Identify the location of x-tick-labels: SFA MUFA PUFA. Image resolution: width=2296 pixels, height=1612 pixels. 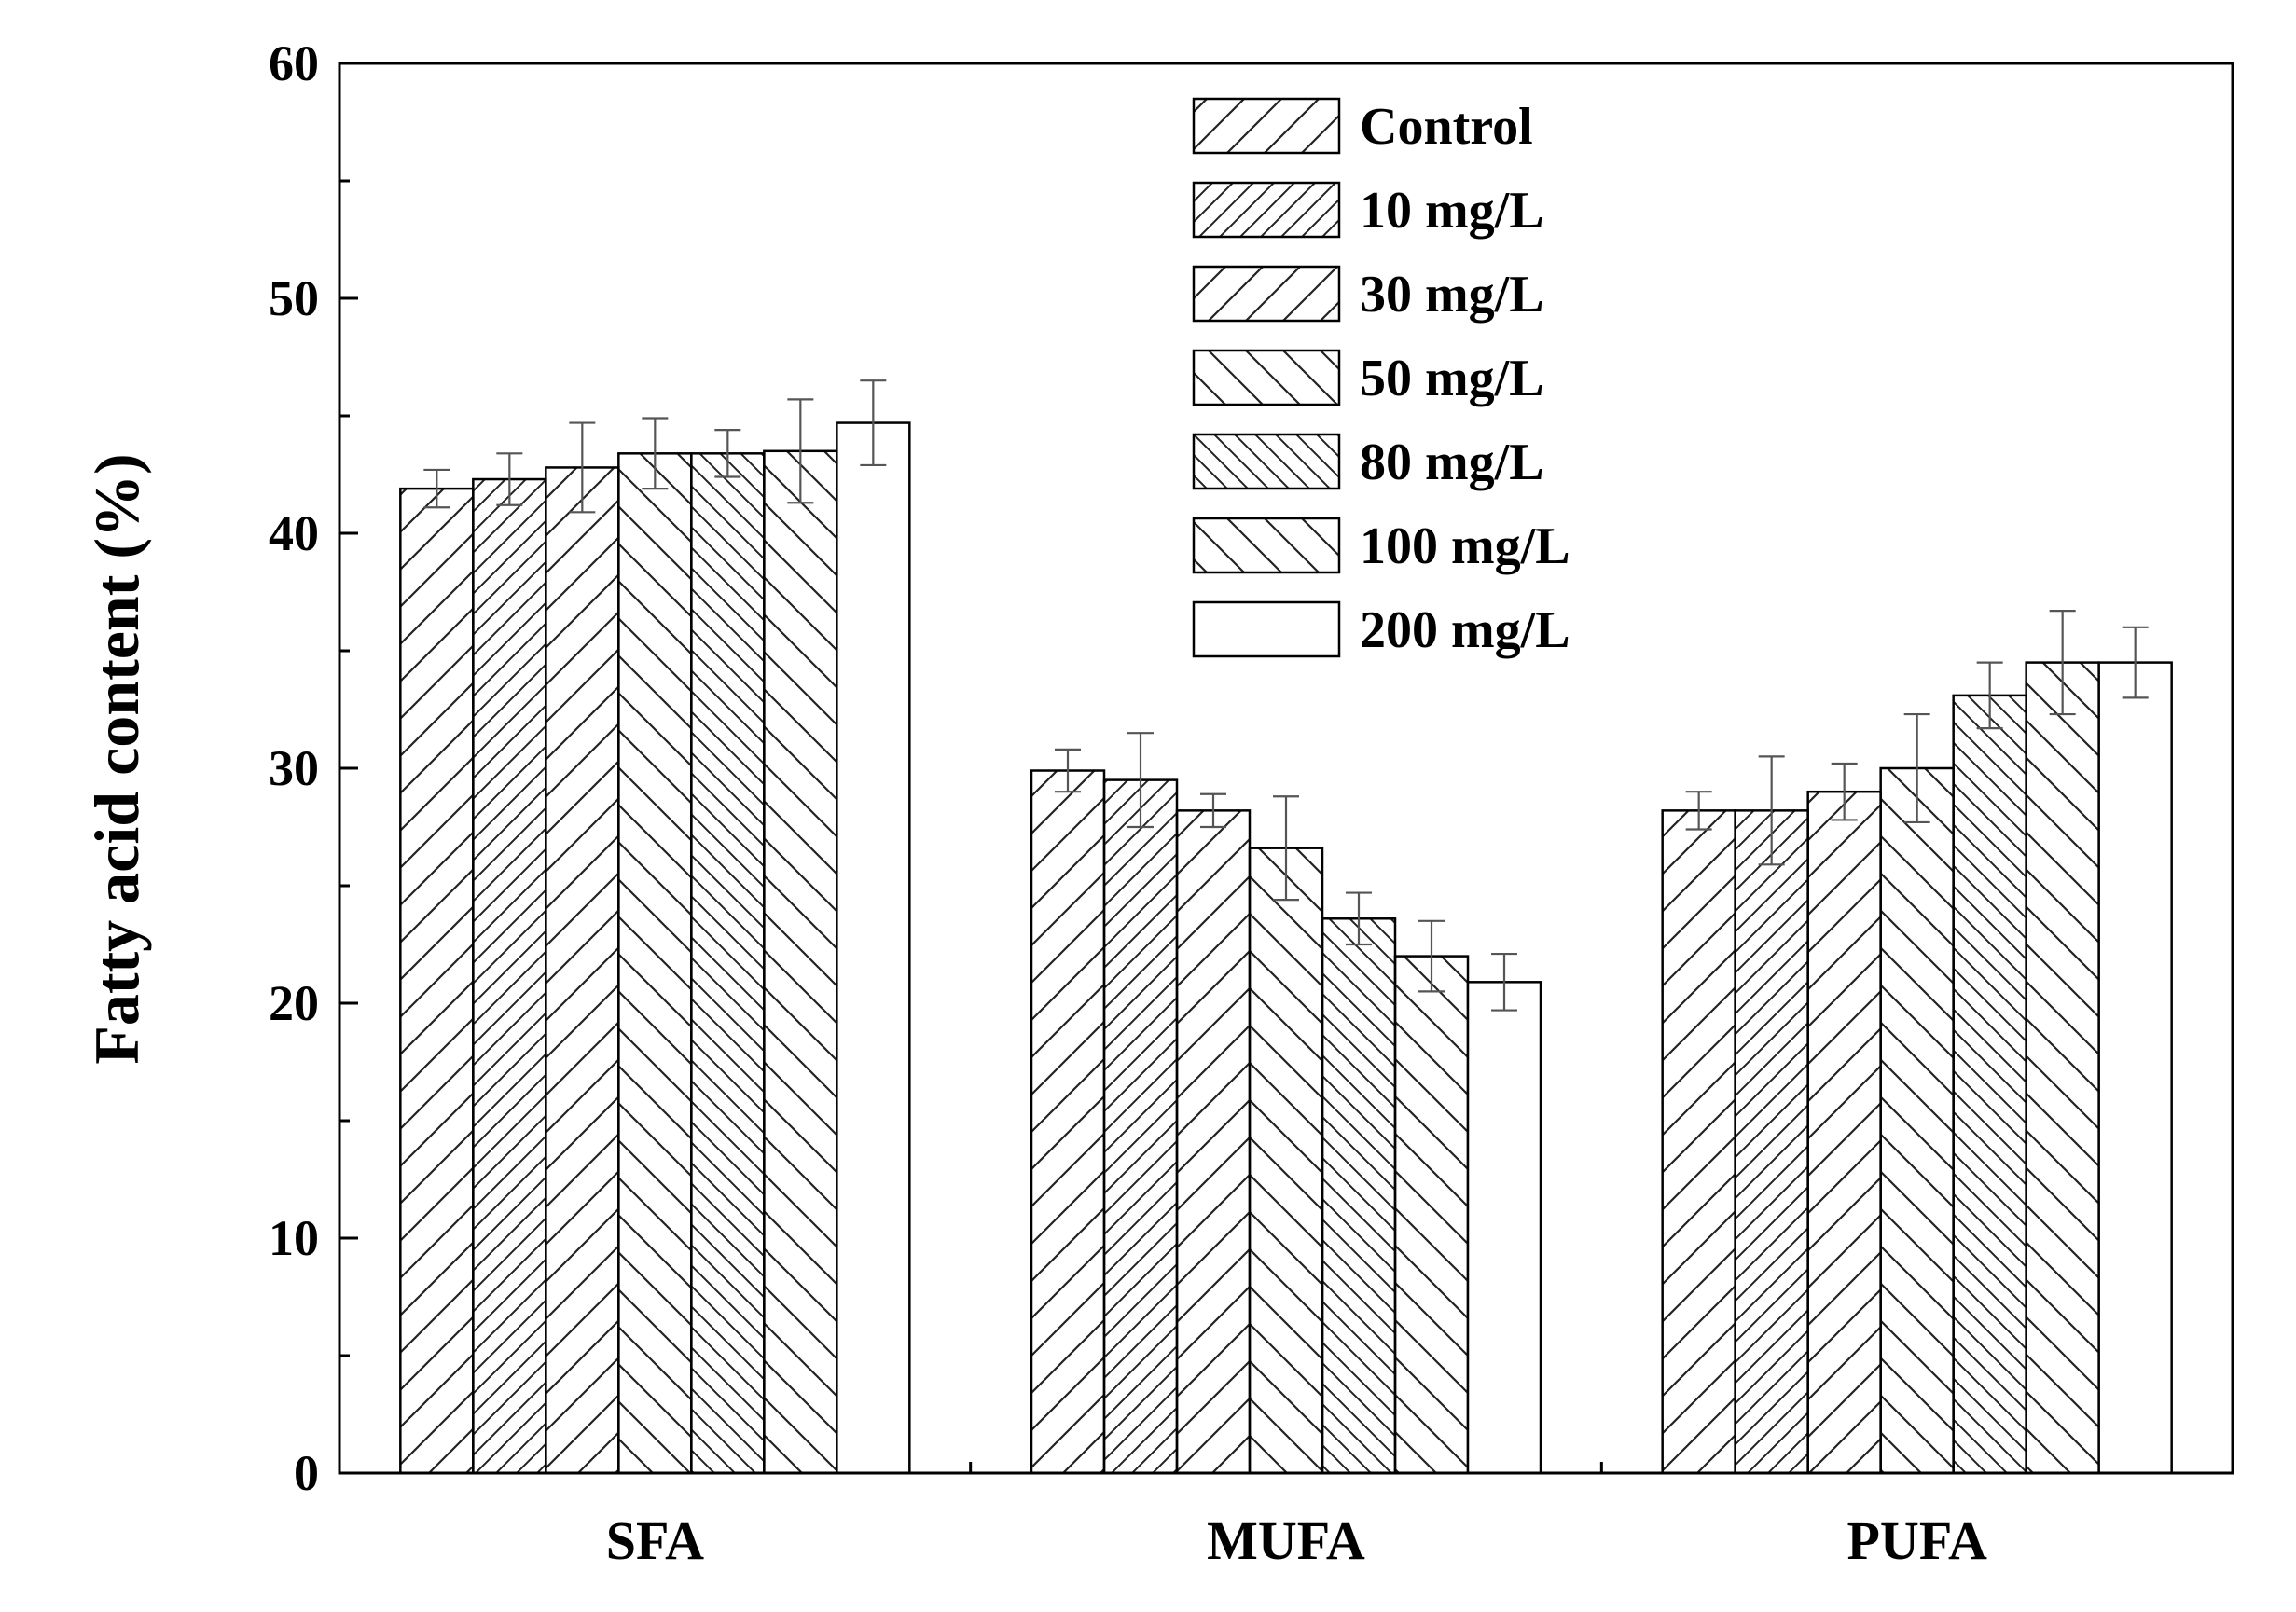
(1296, 1540).